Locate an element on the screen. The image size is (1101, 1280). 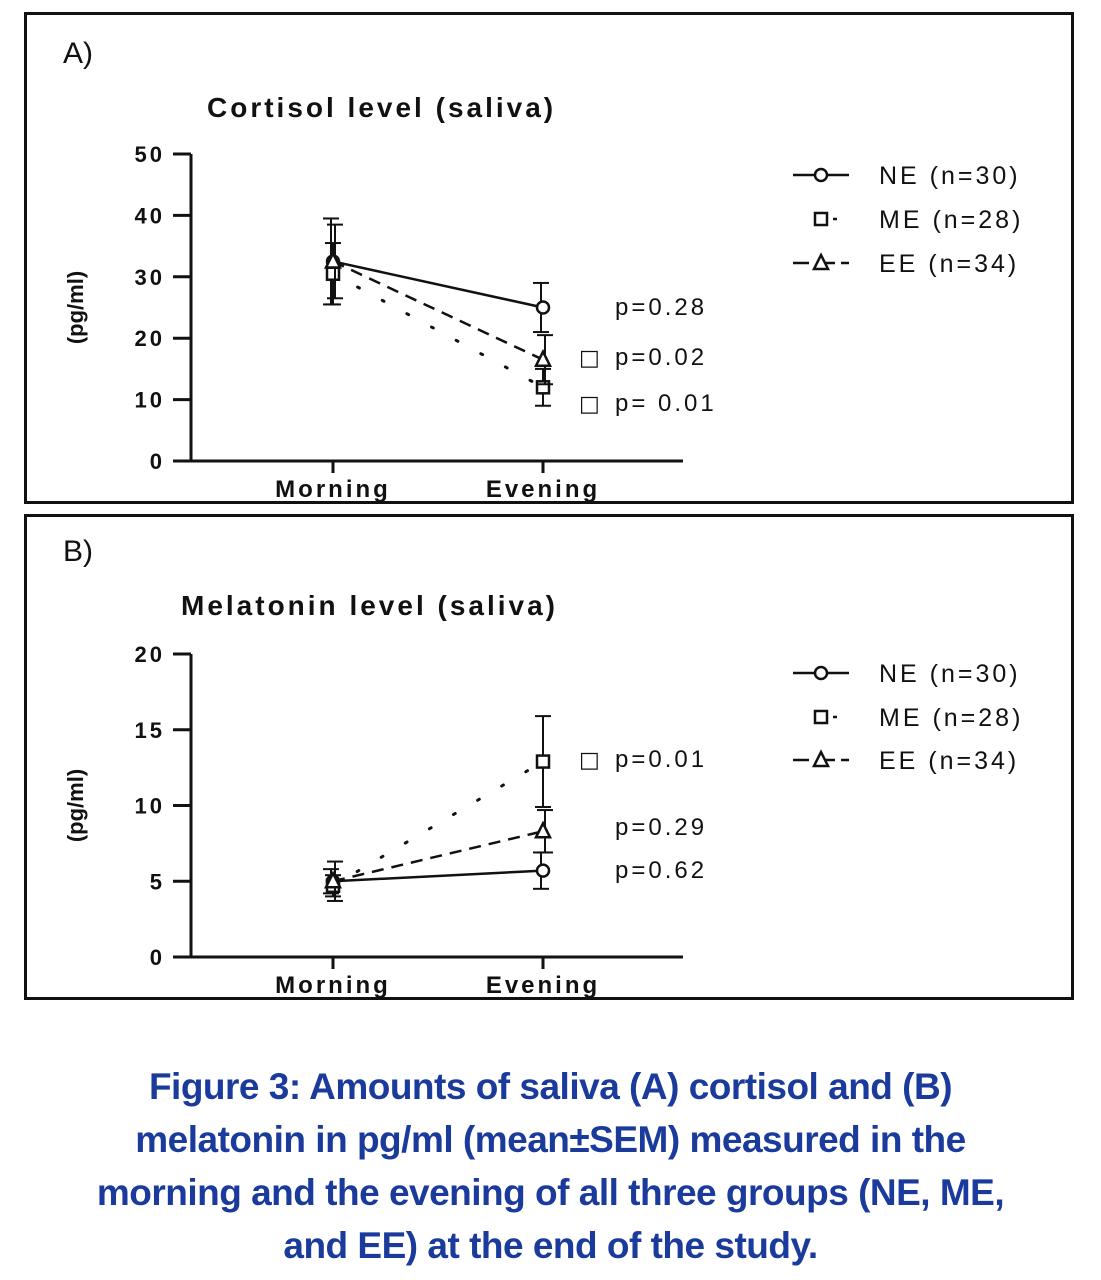
p-value-annotation: p=0.29 is located at coordinates (661, 827).